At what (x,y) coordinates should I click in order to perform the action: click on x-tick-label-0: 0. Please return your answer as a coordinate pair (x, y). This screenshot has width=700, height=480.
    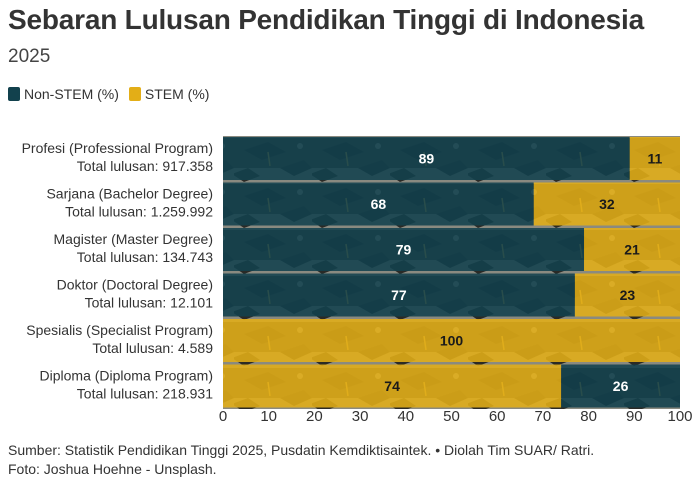
    Looking at the image, I should click on (223, 416).